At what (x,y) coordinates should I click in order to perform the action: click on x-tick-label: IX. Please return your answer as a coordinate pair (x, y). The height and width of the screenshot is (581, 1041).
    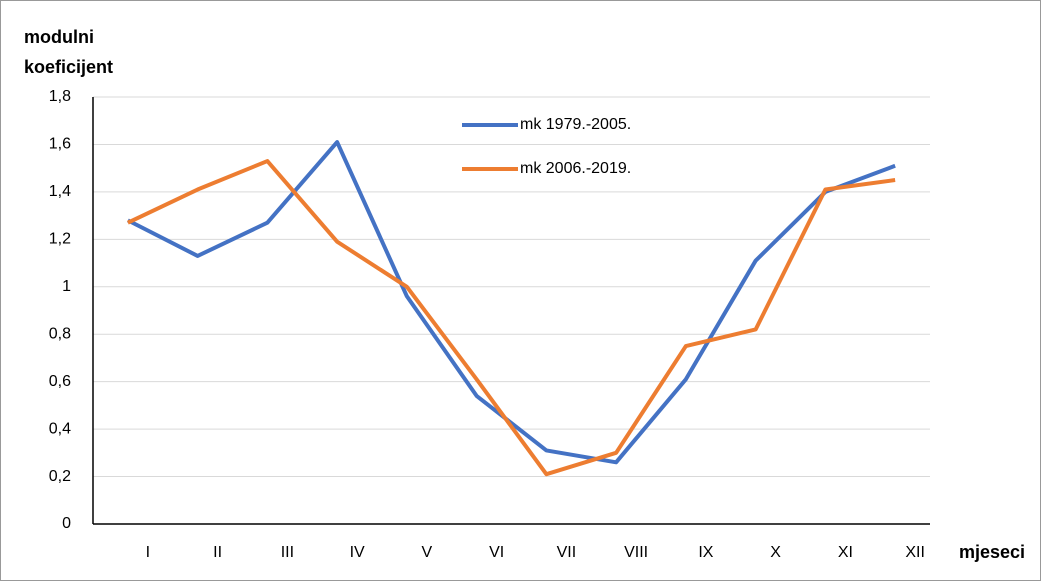
    Looking at the image, I should click on (705, 552).